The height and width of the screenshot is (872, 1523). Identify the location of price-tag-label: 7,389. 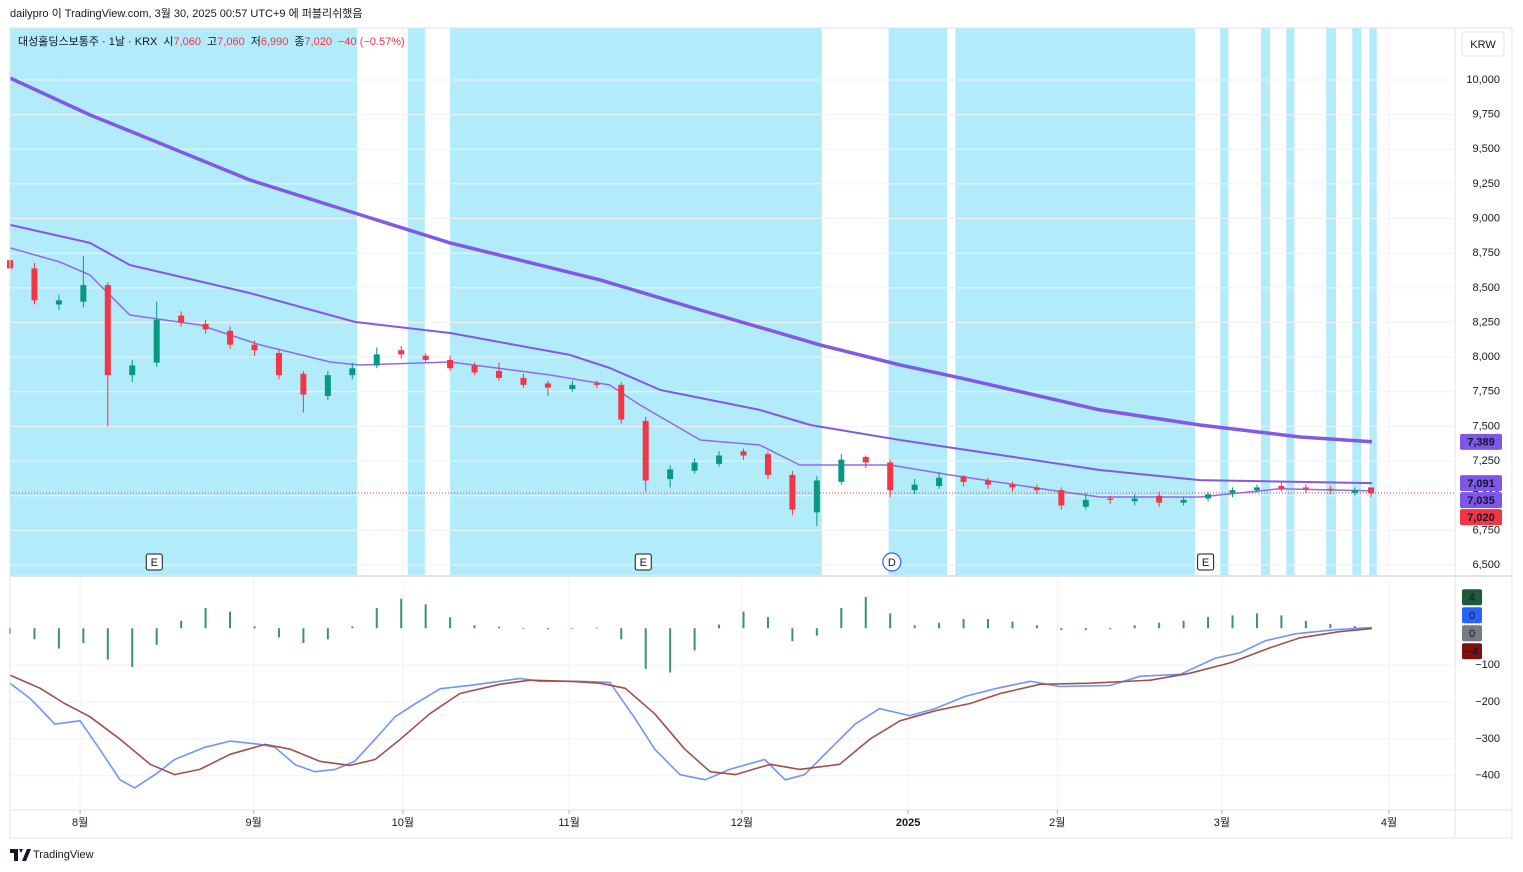
(1481, 443).